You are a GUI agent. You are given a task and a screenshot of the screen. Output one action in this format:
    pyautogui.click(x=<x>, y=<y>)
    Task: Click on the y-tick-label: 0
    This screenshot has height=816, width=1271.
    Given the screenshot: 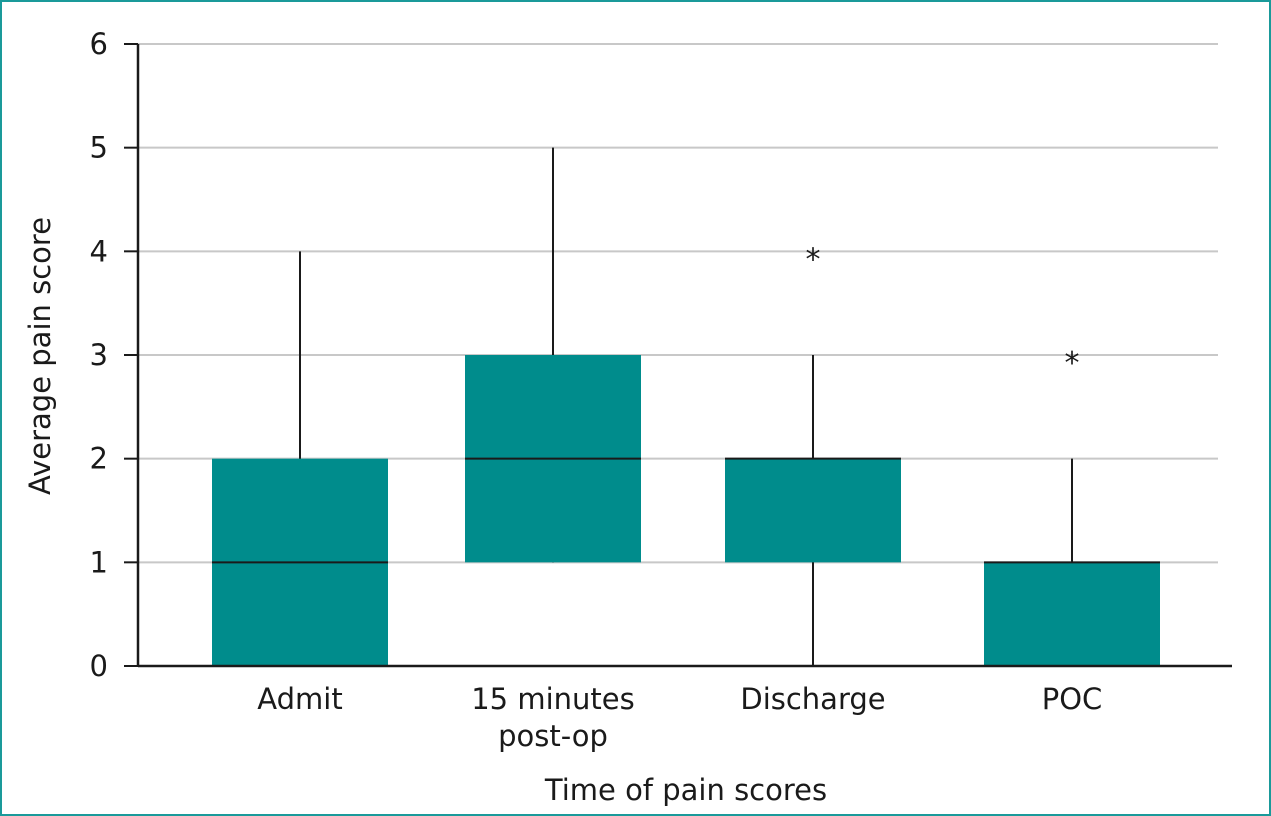 What is the action you would take?
    pyautogui.click(x=99, y=666)
    